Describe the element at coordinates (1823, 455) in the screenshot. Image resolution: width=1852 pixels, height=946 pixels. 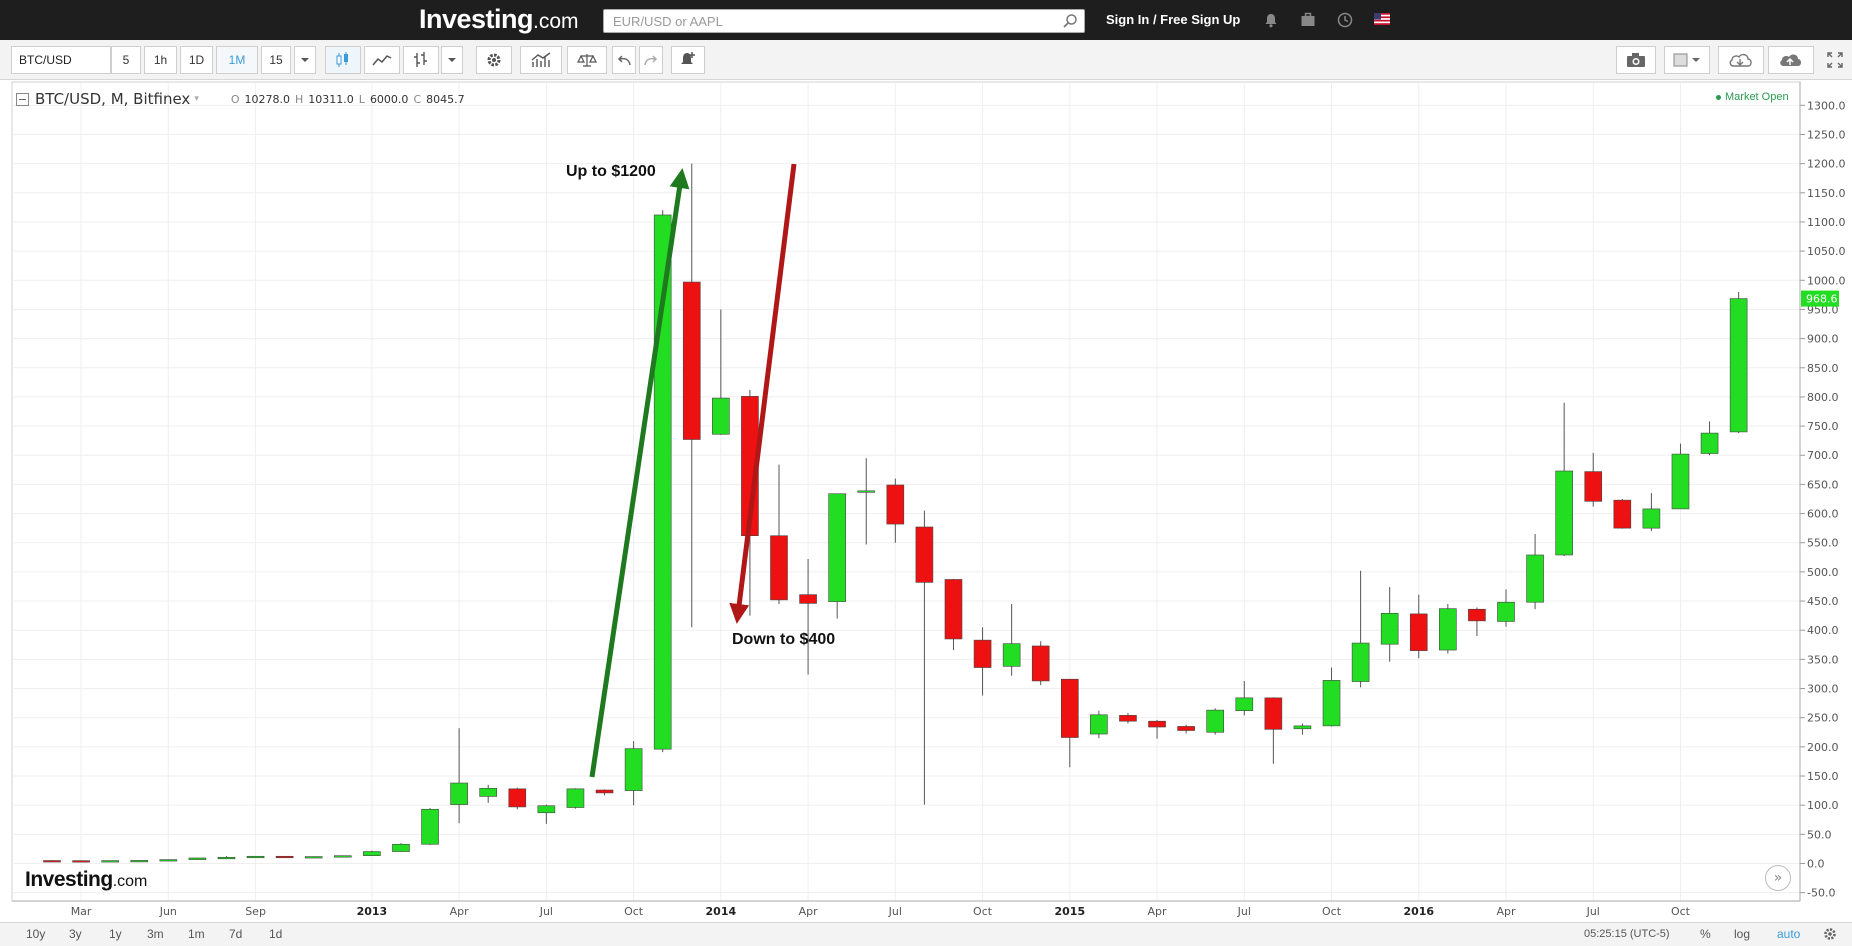
I see `y-tick-label: 700.0` at that location.